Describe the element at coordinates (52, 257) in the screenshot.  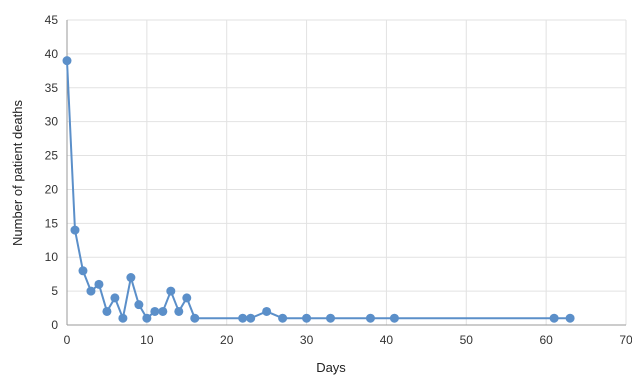
I see `y-tick-label: 10` at that location.